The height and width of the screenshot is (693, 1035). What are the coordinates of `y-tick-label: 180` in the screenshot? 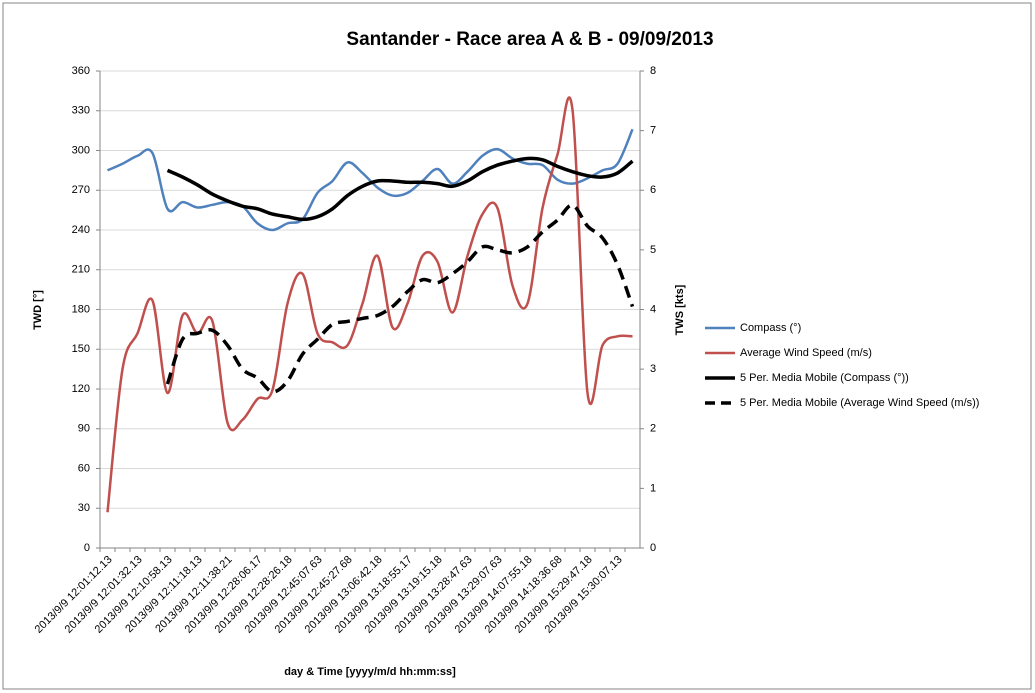 It's located at (81, 309).